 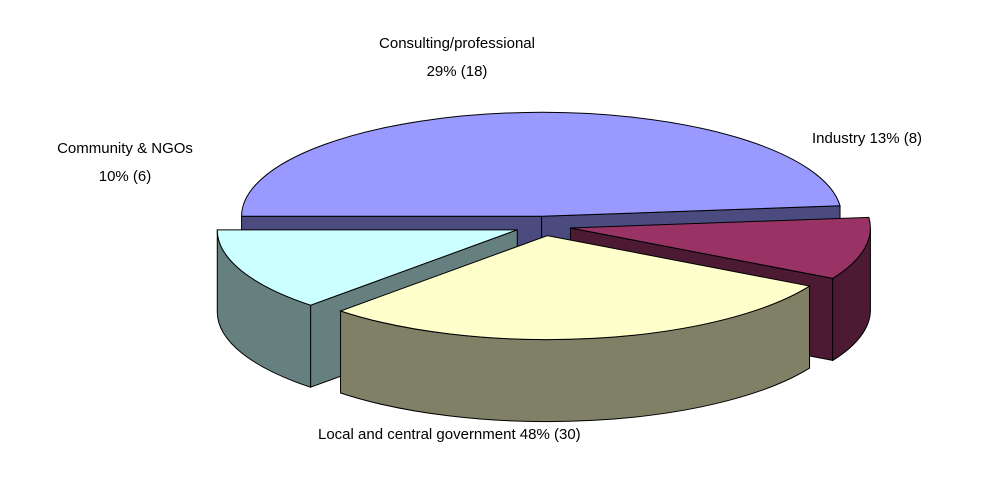 What do you see at coordinates (867, 138) in the screenshot?
I see `slice-label-industry: Industry 13% (8)` at bounding box center [867, 138].